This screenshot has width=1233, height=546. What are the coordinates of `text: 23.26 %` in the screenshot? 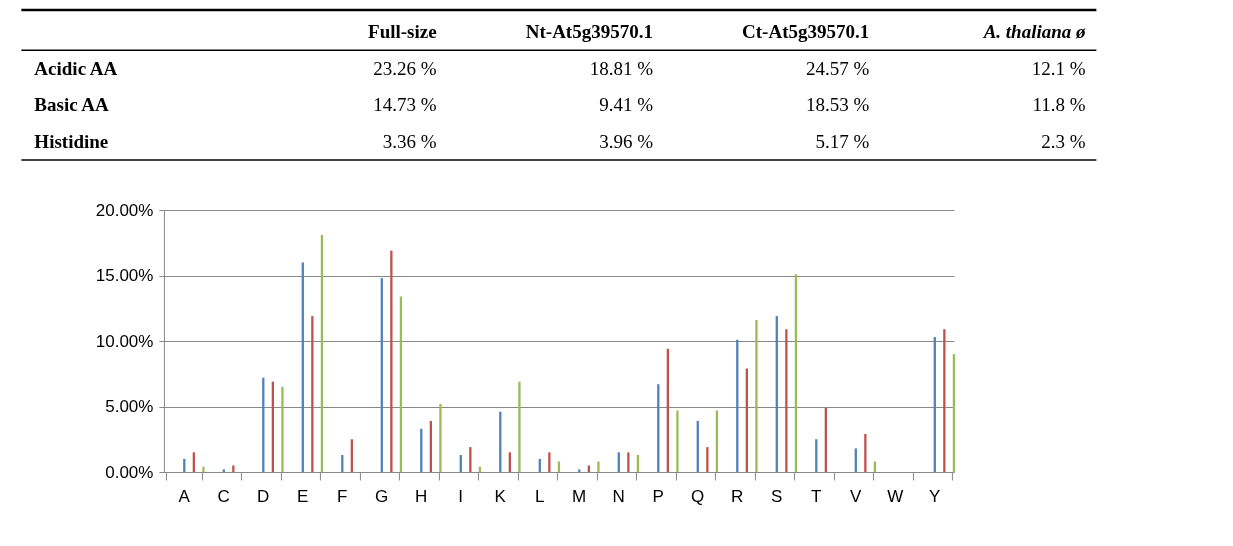 It's located at (405, 68).